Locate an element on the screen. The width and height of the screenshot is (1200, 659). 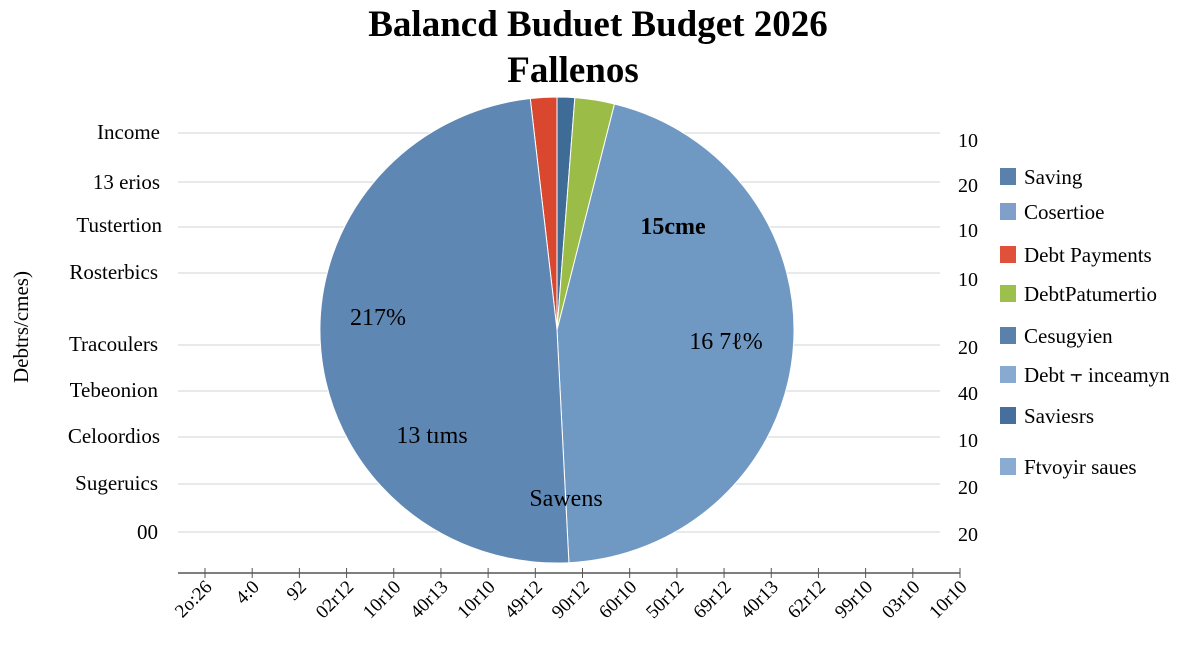
x-tick-label-1: 4:0 is located at coordinates (248, 593).